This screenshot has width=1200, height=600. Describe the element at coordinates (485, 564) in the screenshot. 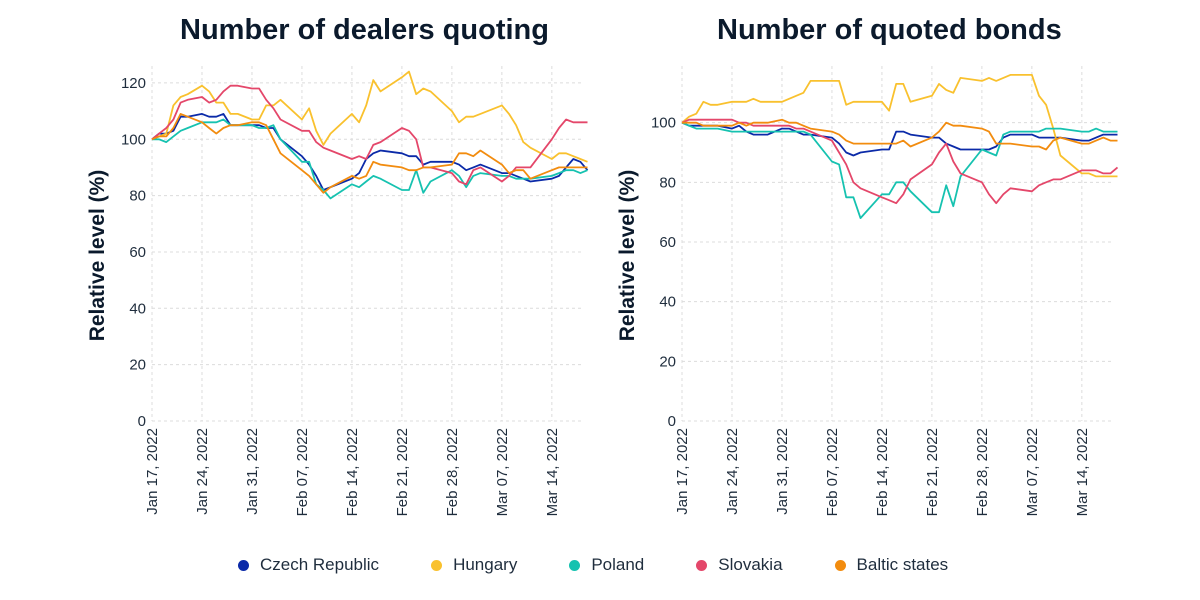

I see `legend-label: Hungary` at that location.